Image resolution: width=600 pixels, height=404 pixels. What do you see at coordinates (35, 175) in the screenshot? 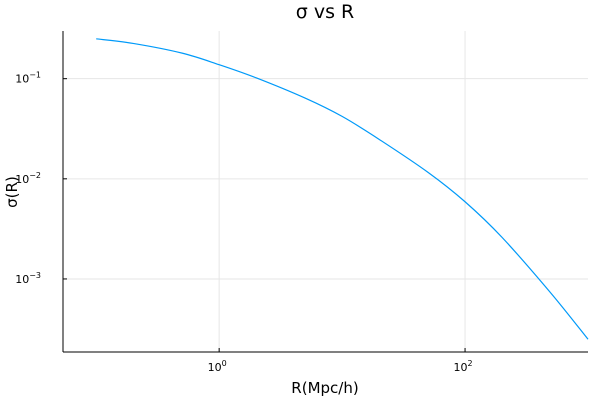
I see `y-tick-exponent: −2` at bounding box center [35, 175].